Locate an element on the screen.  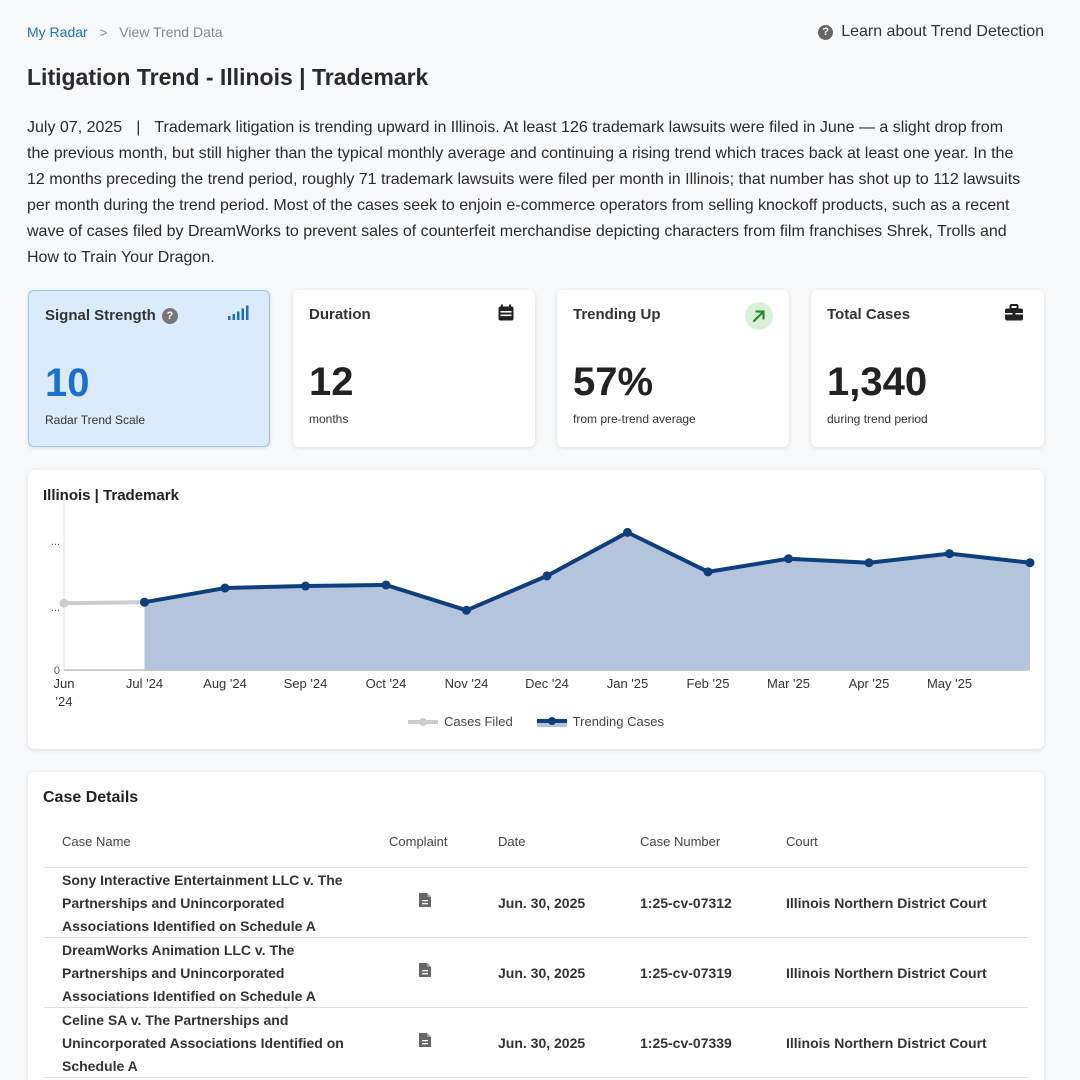
column-date: Date is located at coordinates (512, 841).